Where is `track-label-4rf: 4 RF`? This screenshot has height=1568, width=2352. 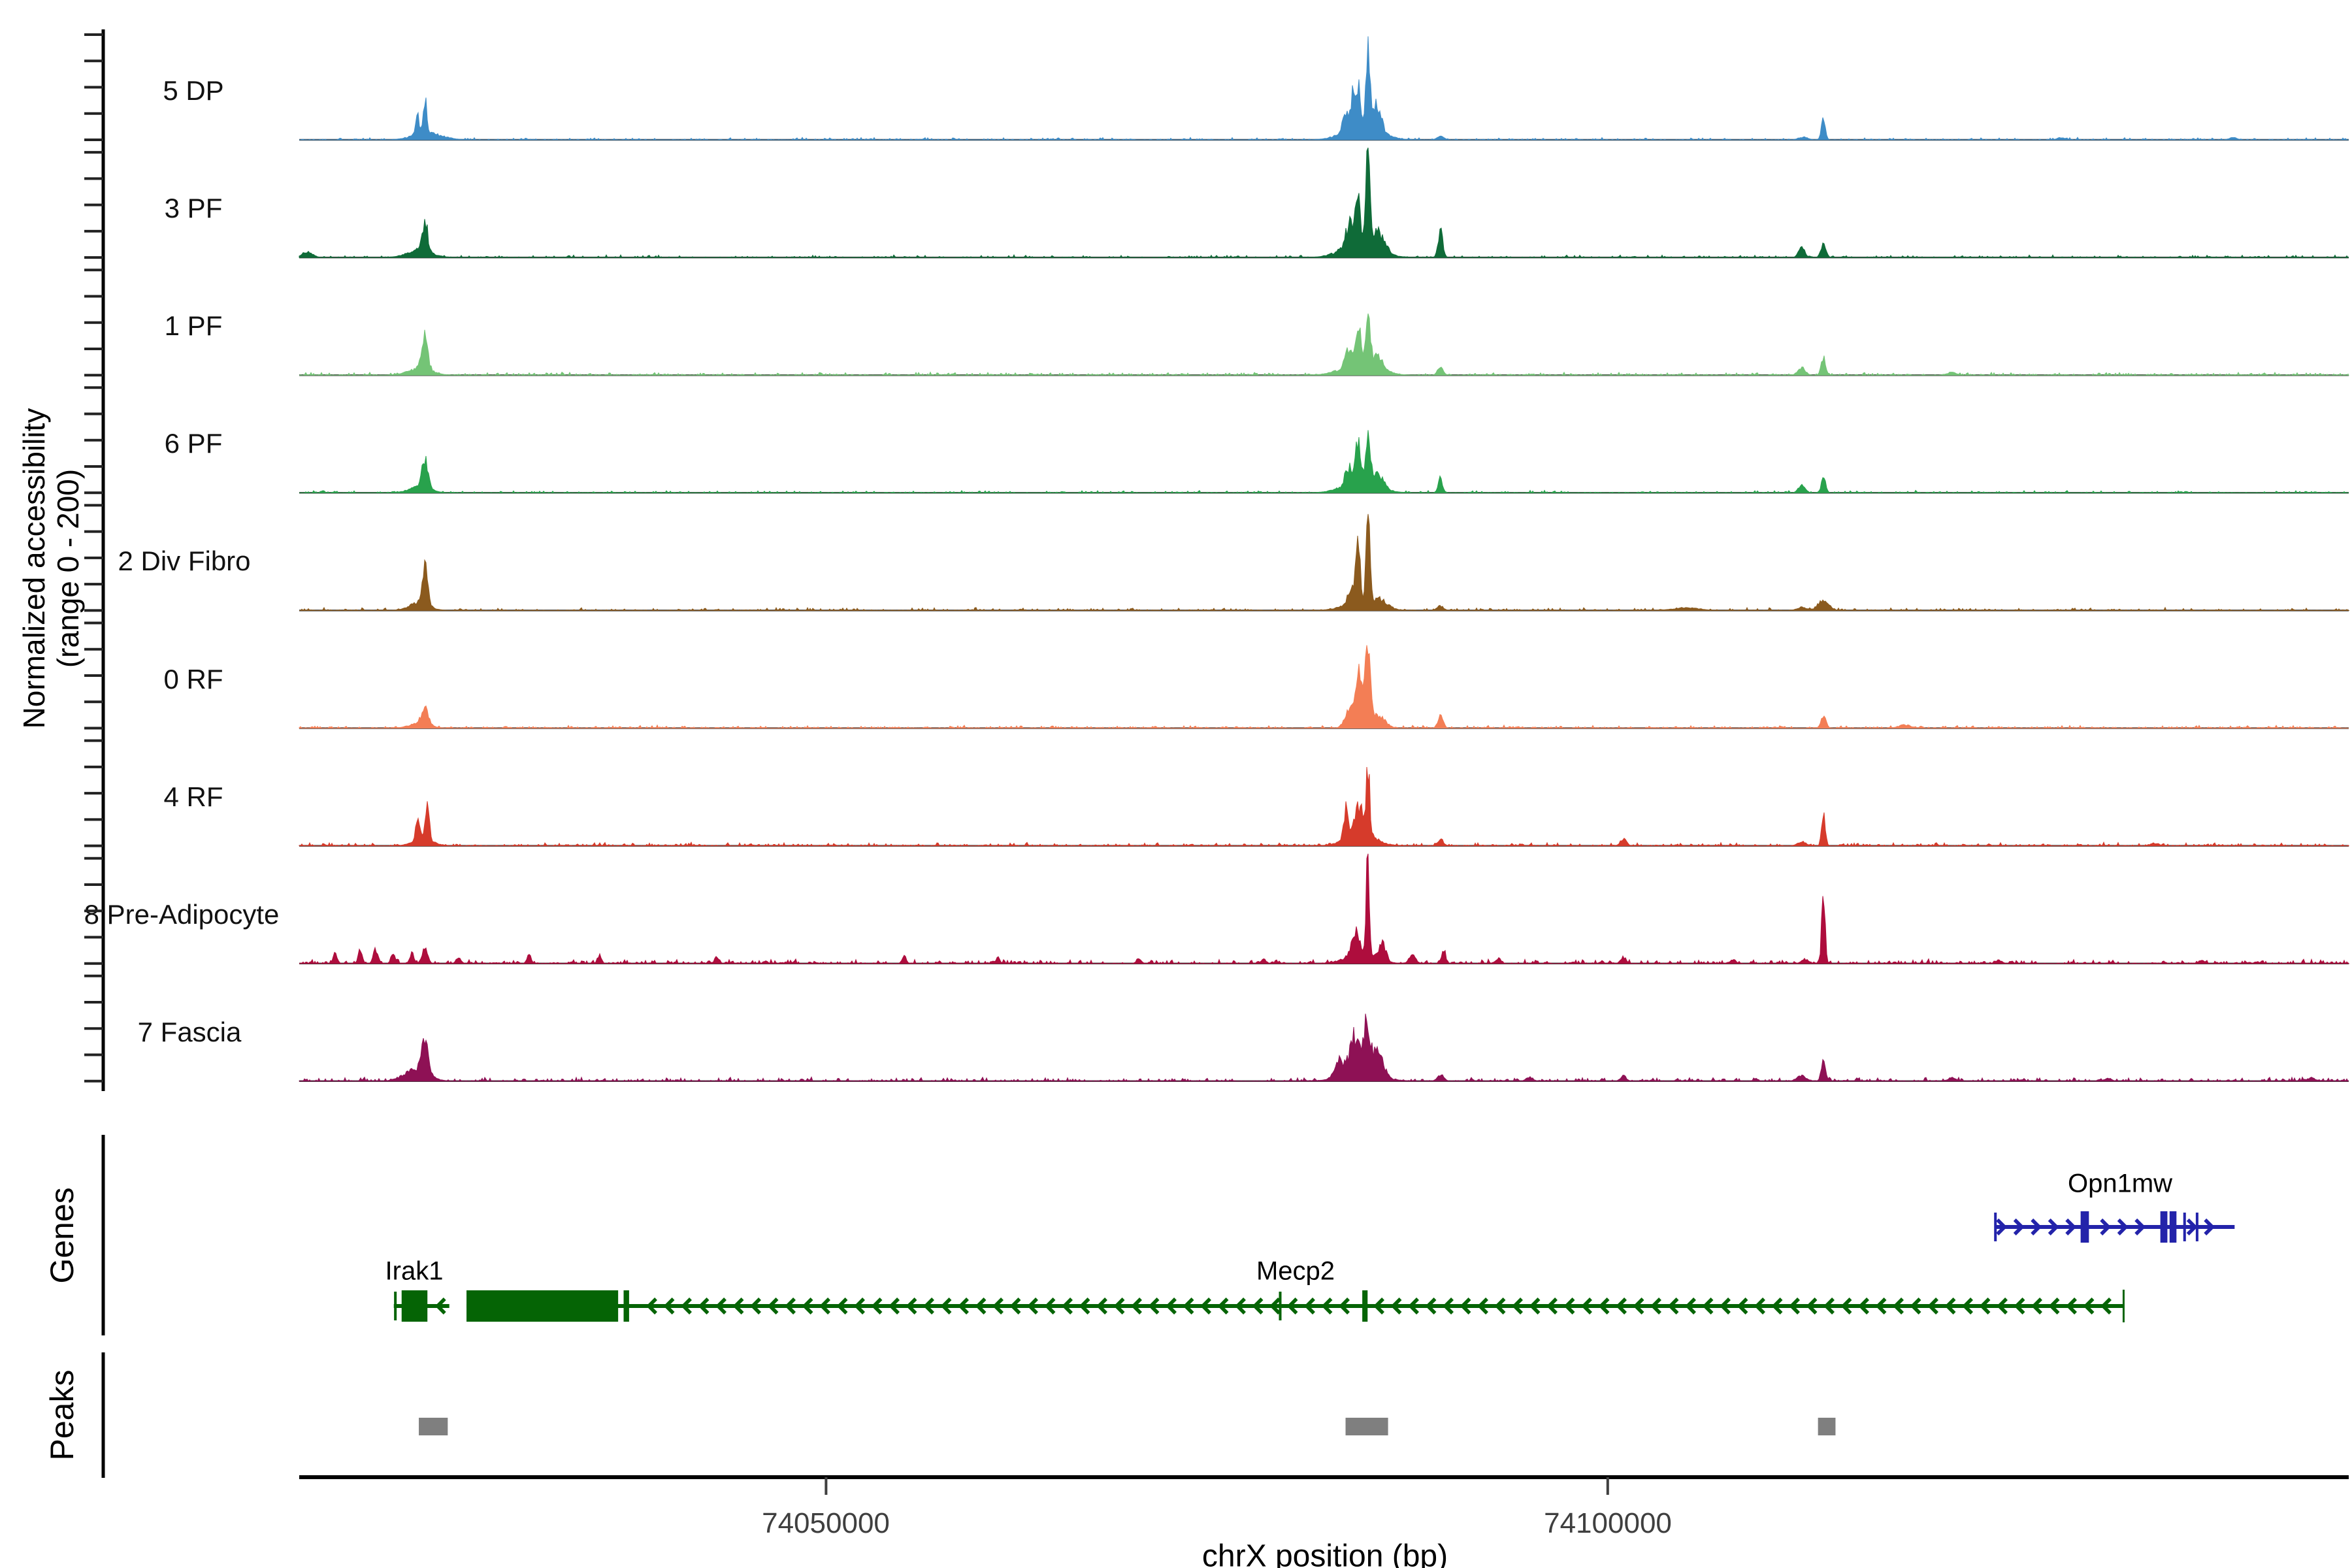 track-label-4rf: 4 RF is located at coordinates (193, 796).